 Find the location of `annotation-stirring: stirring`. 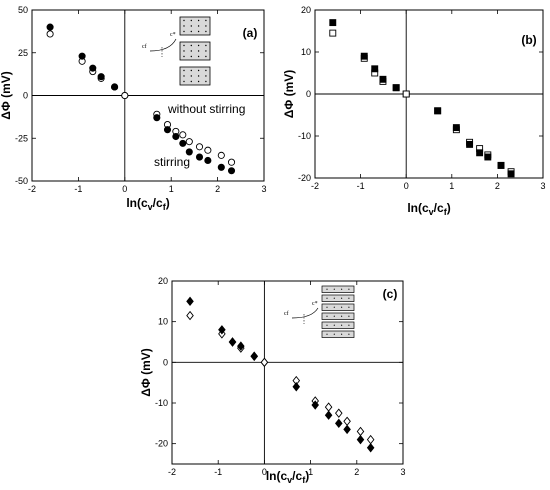

annotation-stirring: stirring is located at coordinates (172, 162).